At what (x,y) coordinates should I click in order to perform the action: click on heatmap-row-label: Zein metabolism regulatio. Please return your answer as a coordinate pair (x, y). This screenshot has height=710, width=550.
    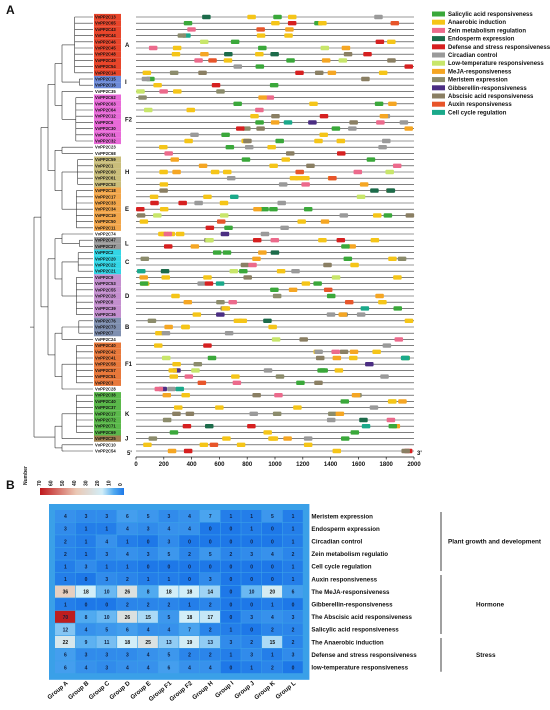
    Looking at the image, I should click on (349, 554).